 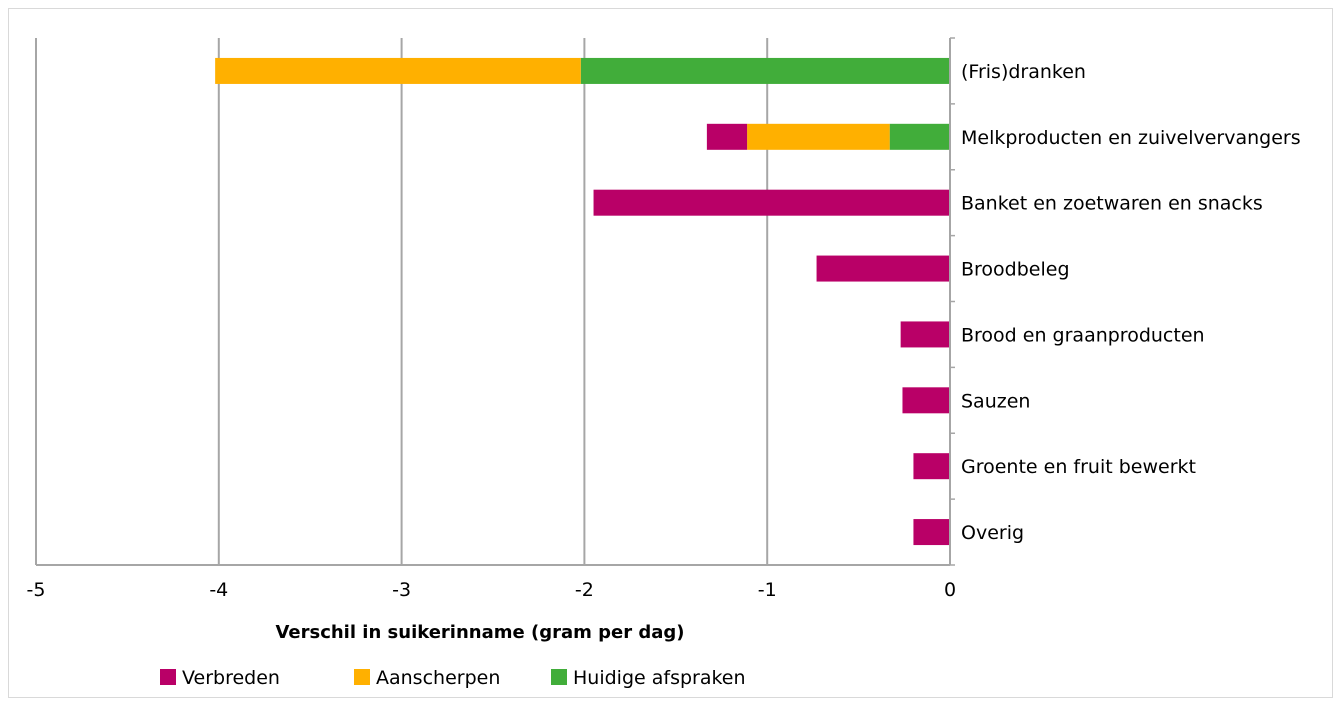 I want to click on category-label: Brood en graanproducten, so click(x=1083, y=335).